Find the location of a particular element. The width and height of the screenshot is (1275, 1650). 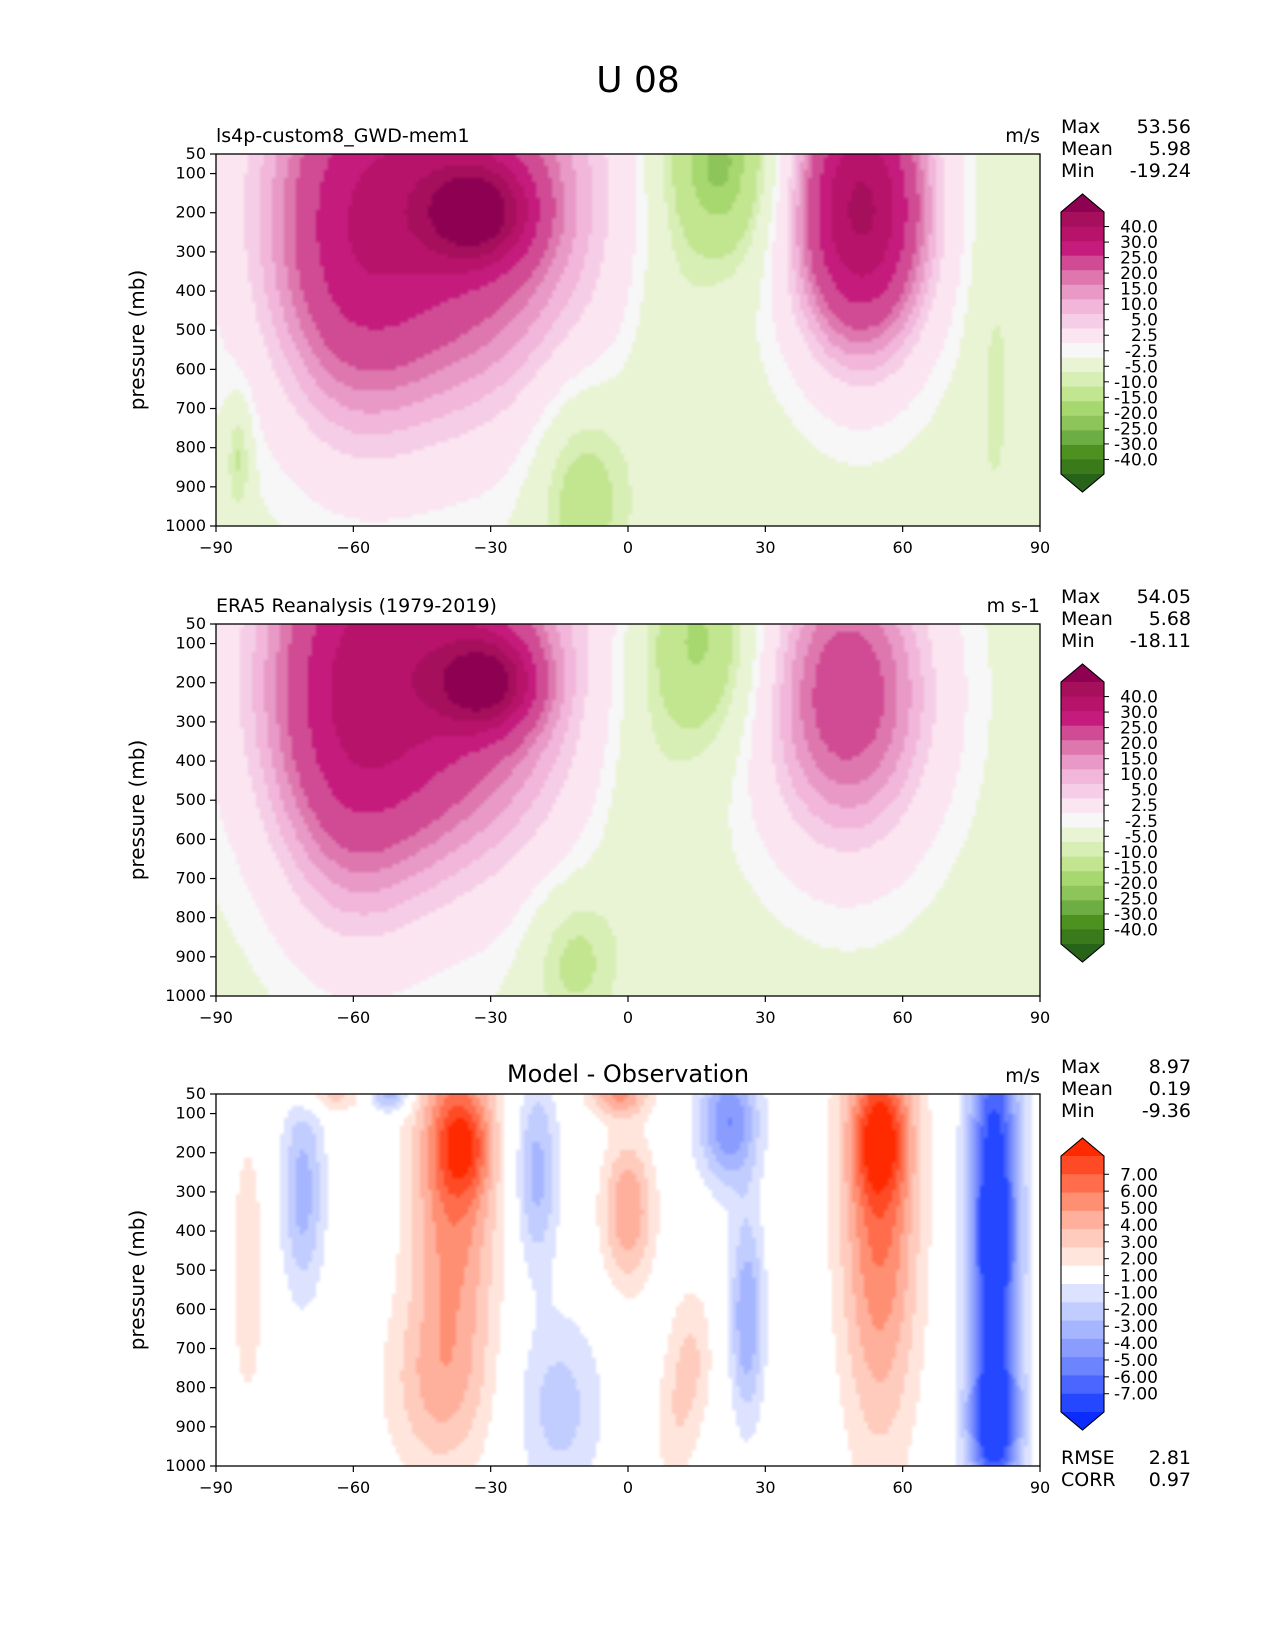

stat-max-value: 54.05 is located at coordinates (1164, 597).